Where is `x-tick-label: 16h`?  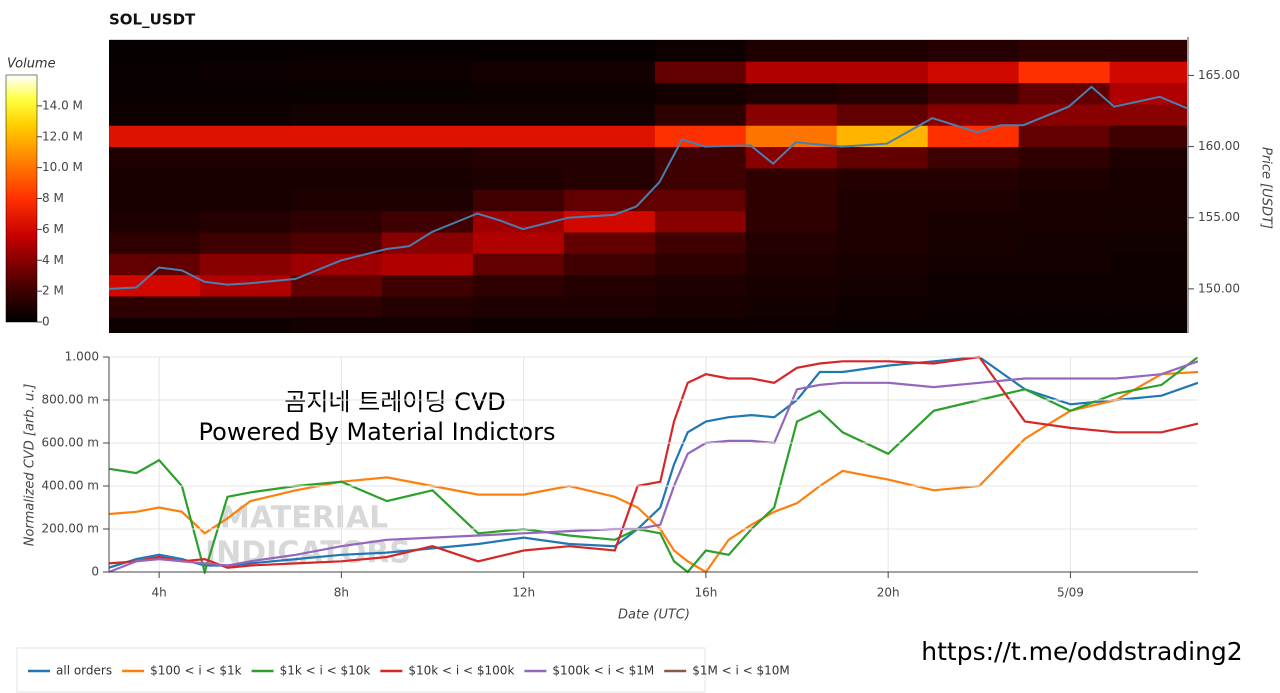
x-tick-label: 16h is located at coordinates (705, 593).